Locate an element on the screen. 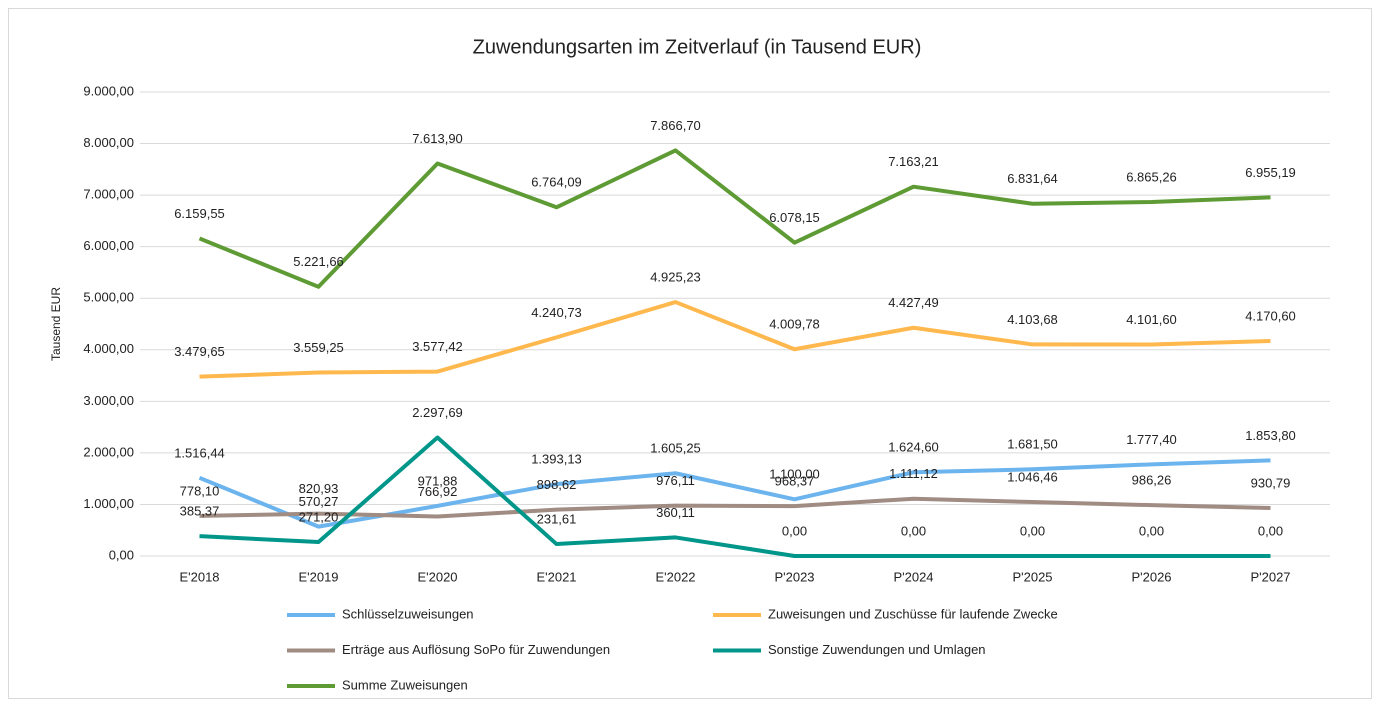 The width and height of the screenshot is (1380, 707). x-tick-label: P'2024 is located at coordinates (913, 576).